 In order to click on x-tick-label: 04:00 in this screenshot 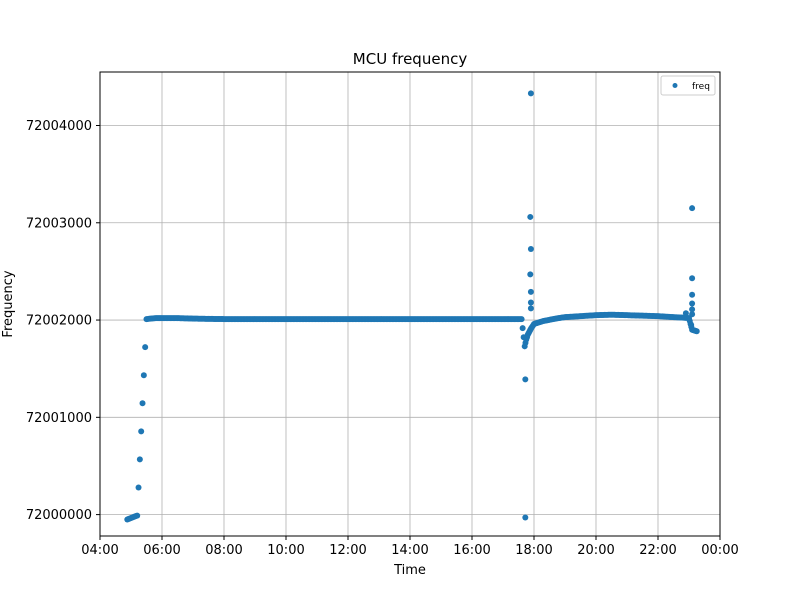, I will do `click(99, 550)`.